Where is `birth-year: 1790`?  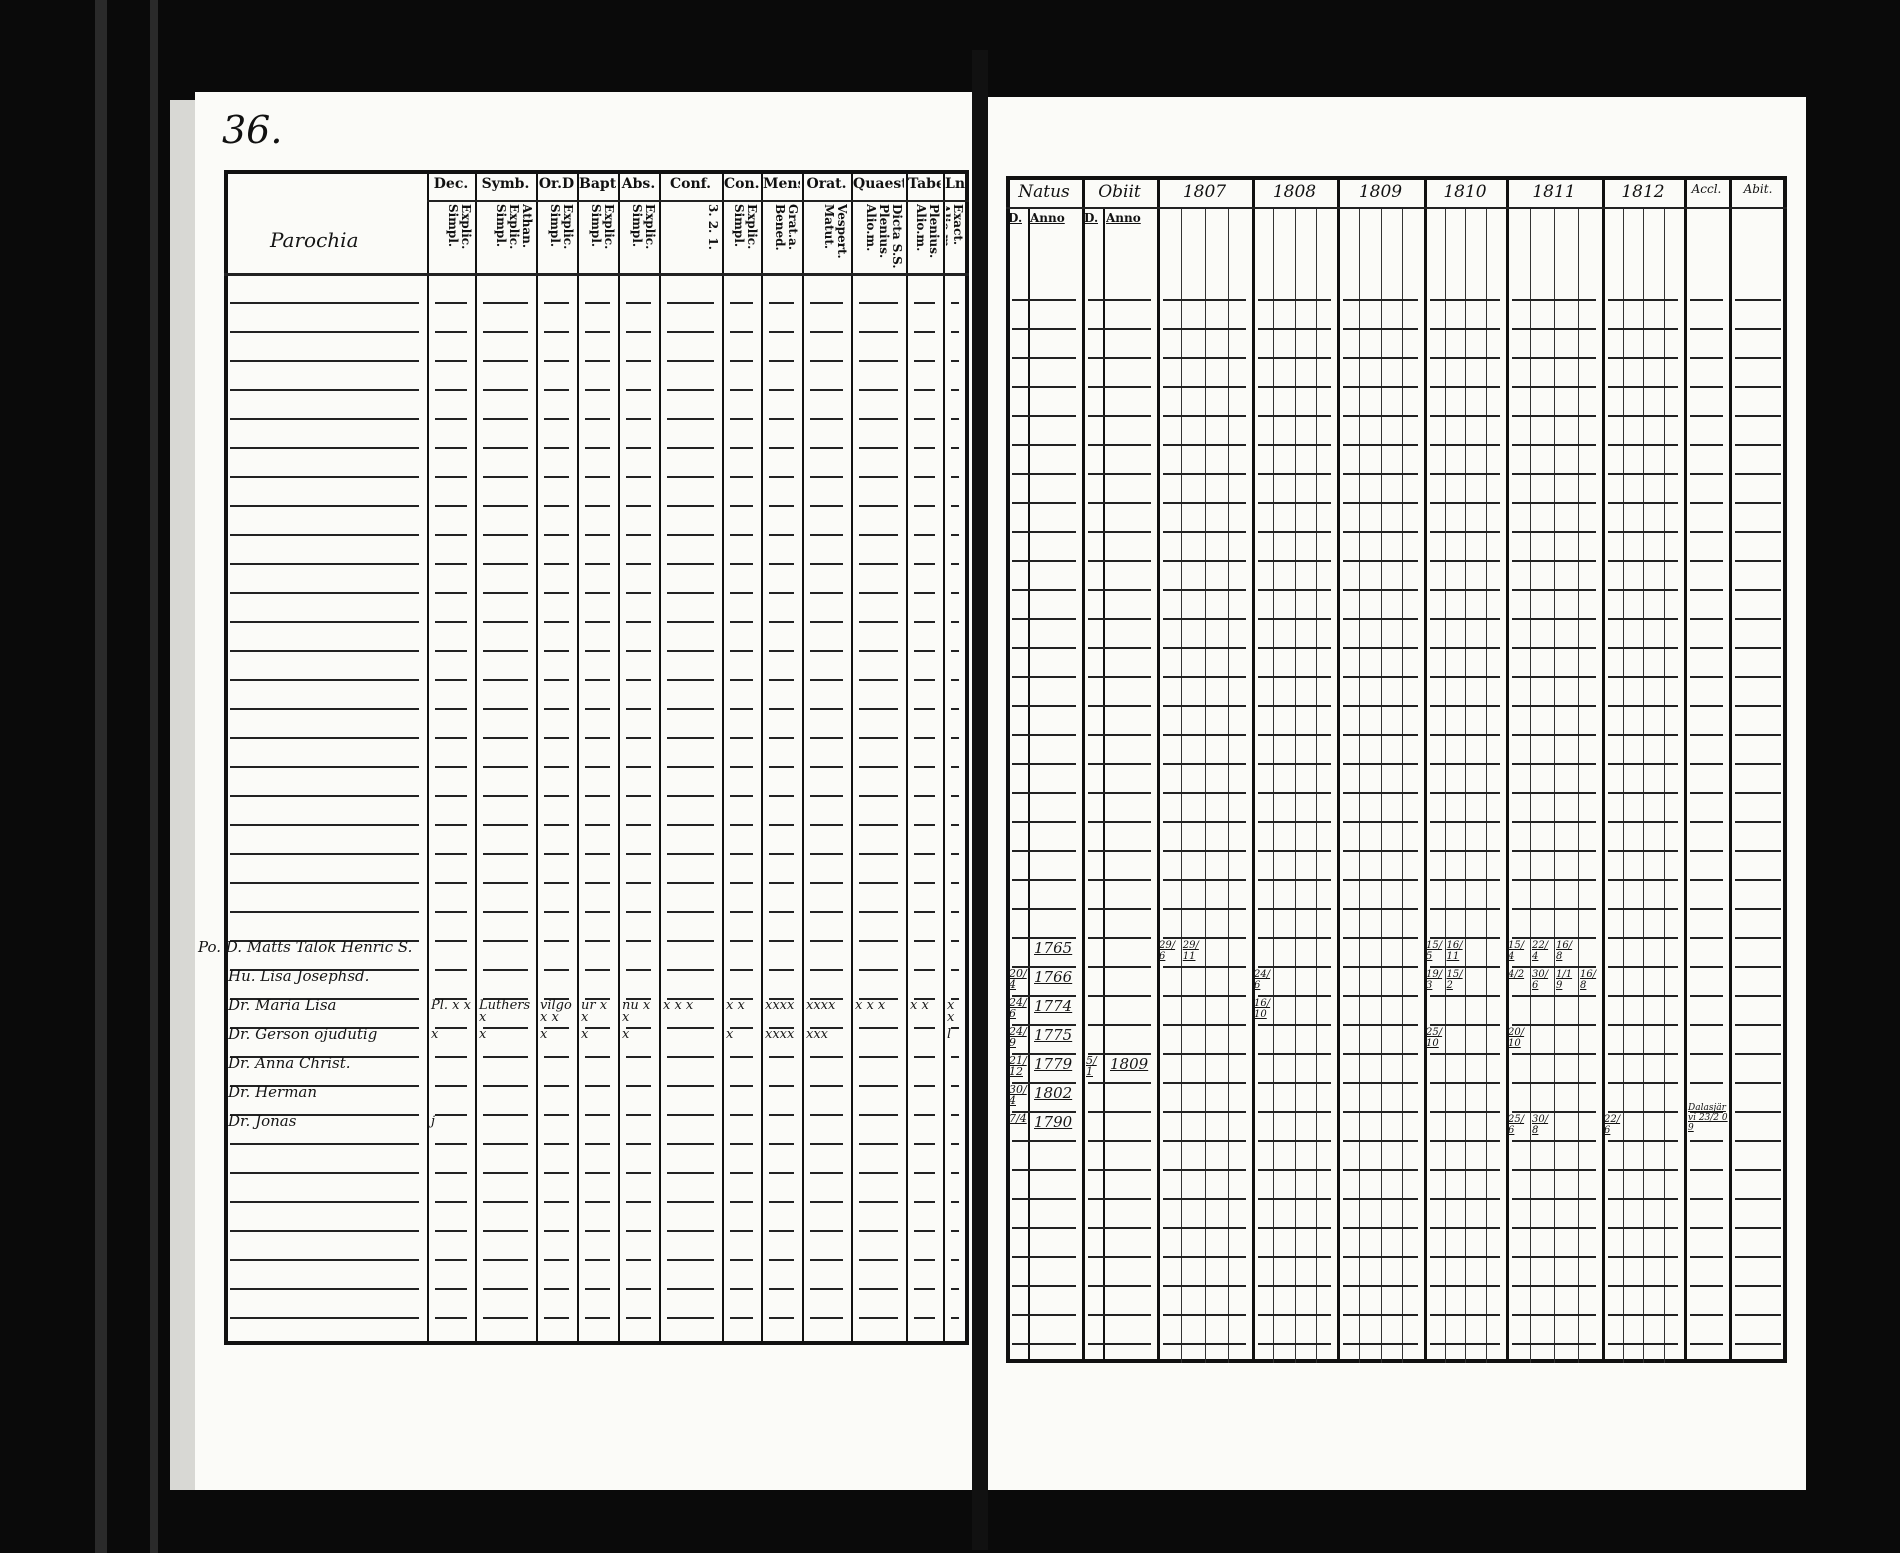 birth-year: 1790 is located at coordinates (1053, 1122).